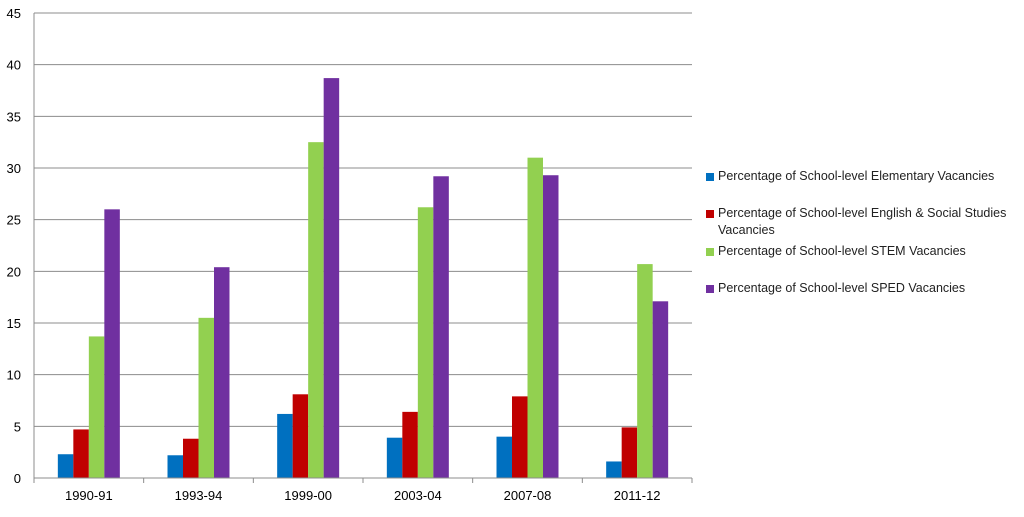 This screenshot has height=517, width=1024. Describe the element at coordinates (418, 495) in the screenshot. I see `x-tick-label: 2003-04` at that location.